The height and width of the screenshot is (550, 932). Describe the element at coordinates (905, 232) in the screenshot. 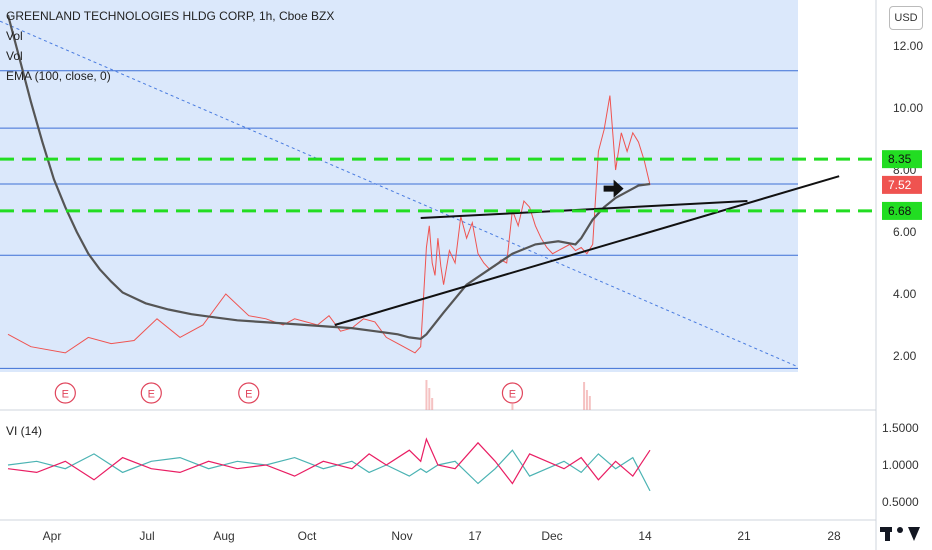

I see `price-tick-label: 6.00` at that location.